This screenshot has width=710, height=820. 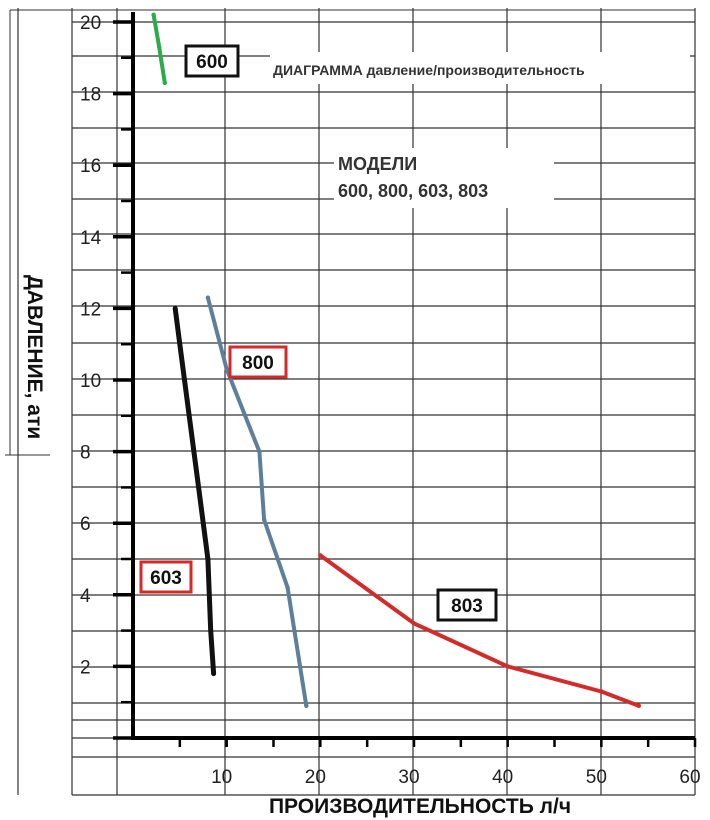 I want to click on models-annotation-line: МОДЕЛИ, so click(x=377, y=164).